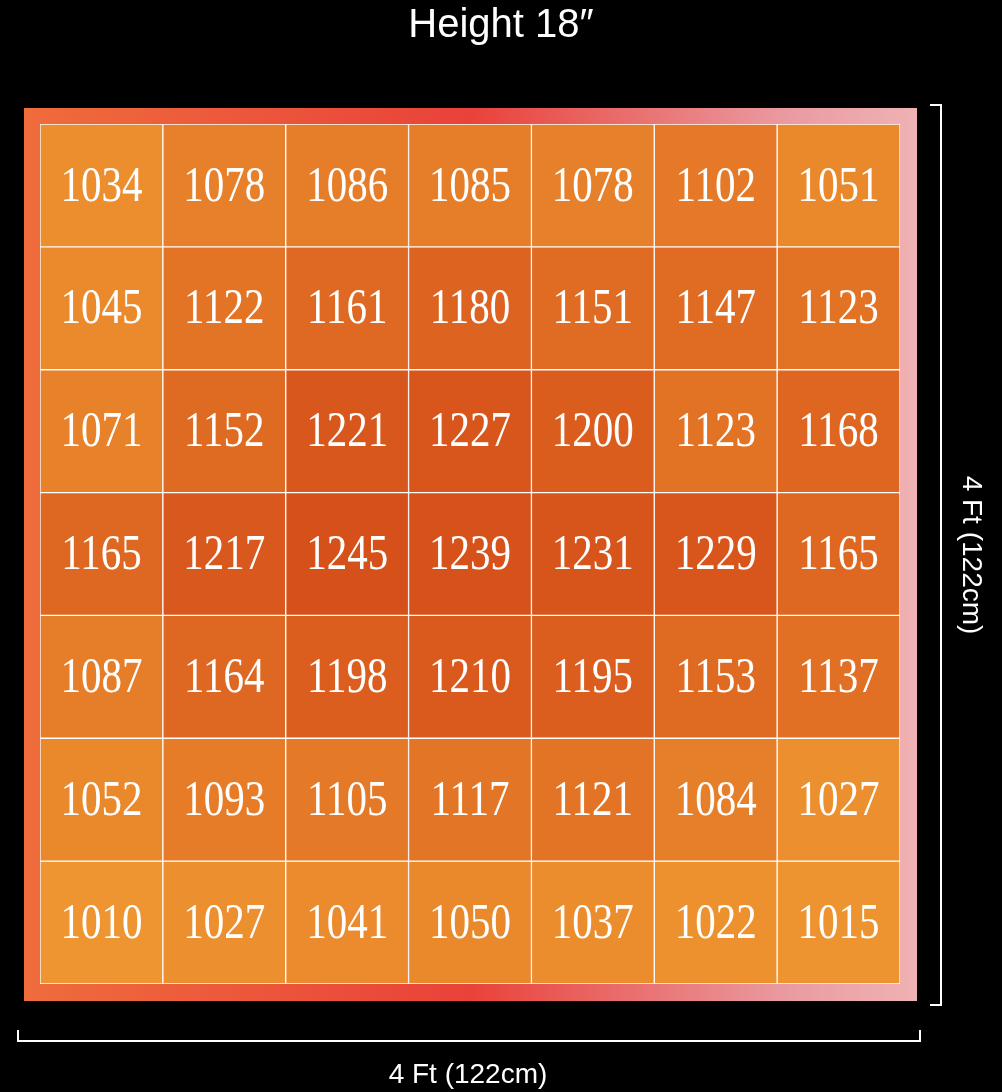 Image resolution: width=1002 pixels, height=1092 pixels. I want to click on data-label: 1052, so click(101, 798).